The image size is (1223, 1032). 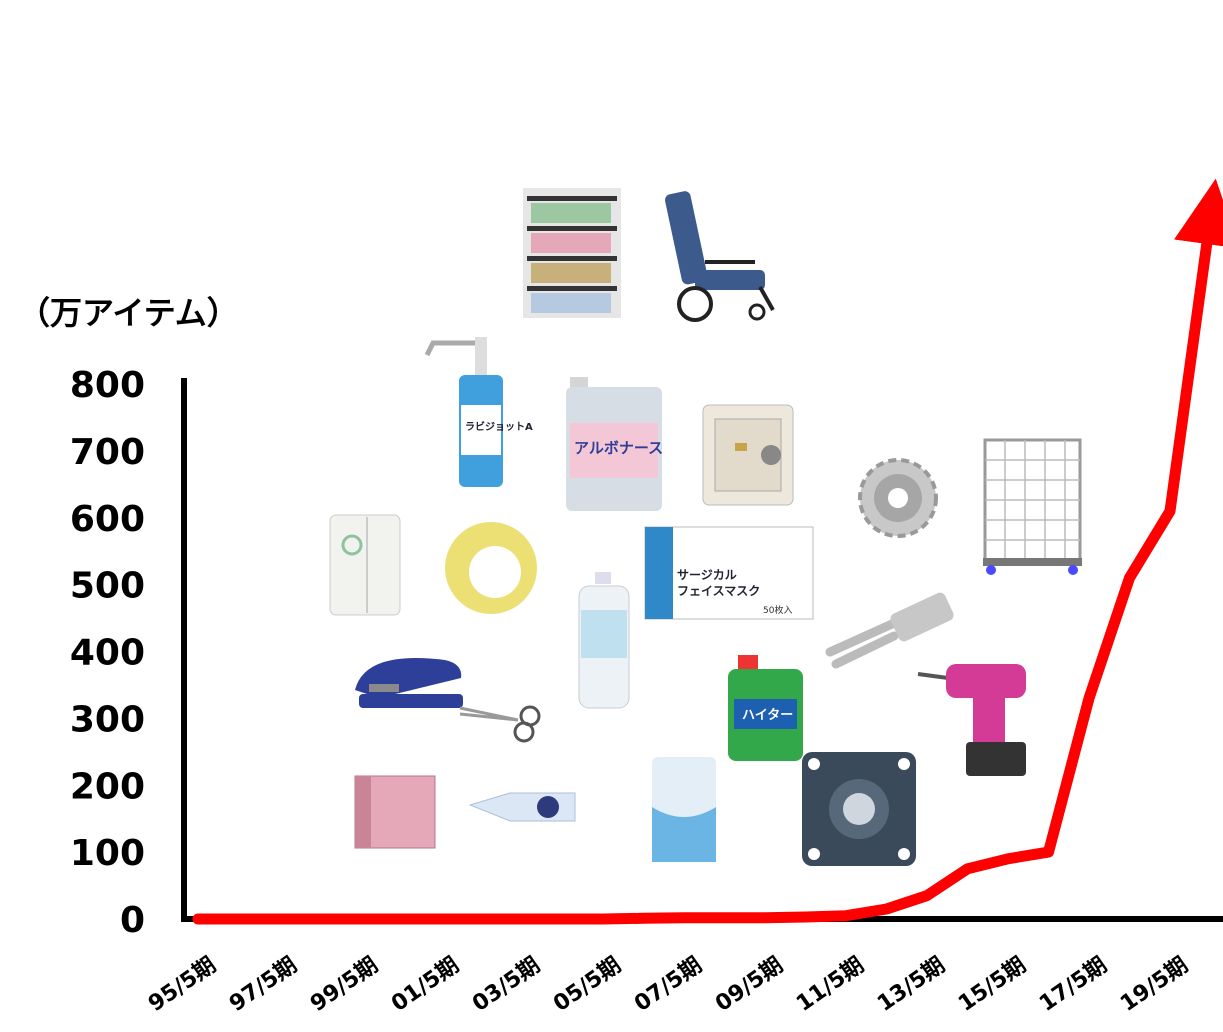 What do you see at coordinates (499, 426) in the screenshot?
I see `svg-text: ラビジョットA` at bounding box center [499, 426].